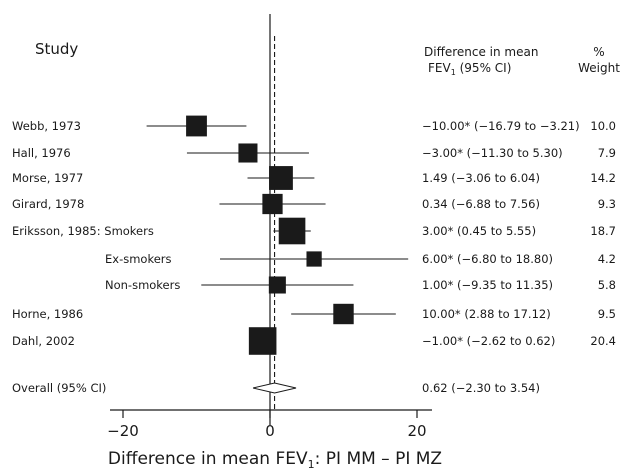  What do you see at coordinates (607, 259) in the screenshot?
I see `weight-text: 4.2` at bounding box center [607, 259].